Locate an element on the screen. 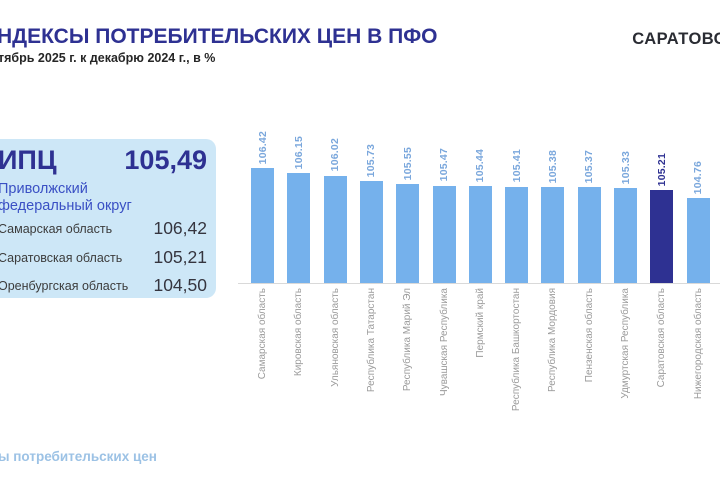 The height and width of the screenshot is (480, 720). card-row-label: Оренбургская область is located at coordinates (64, 286).